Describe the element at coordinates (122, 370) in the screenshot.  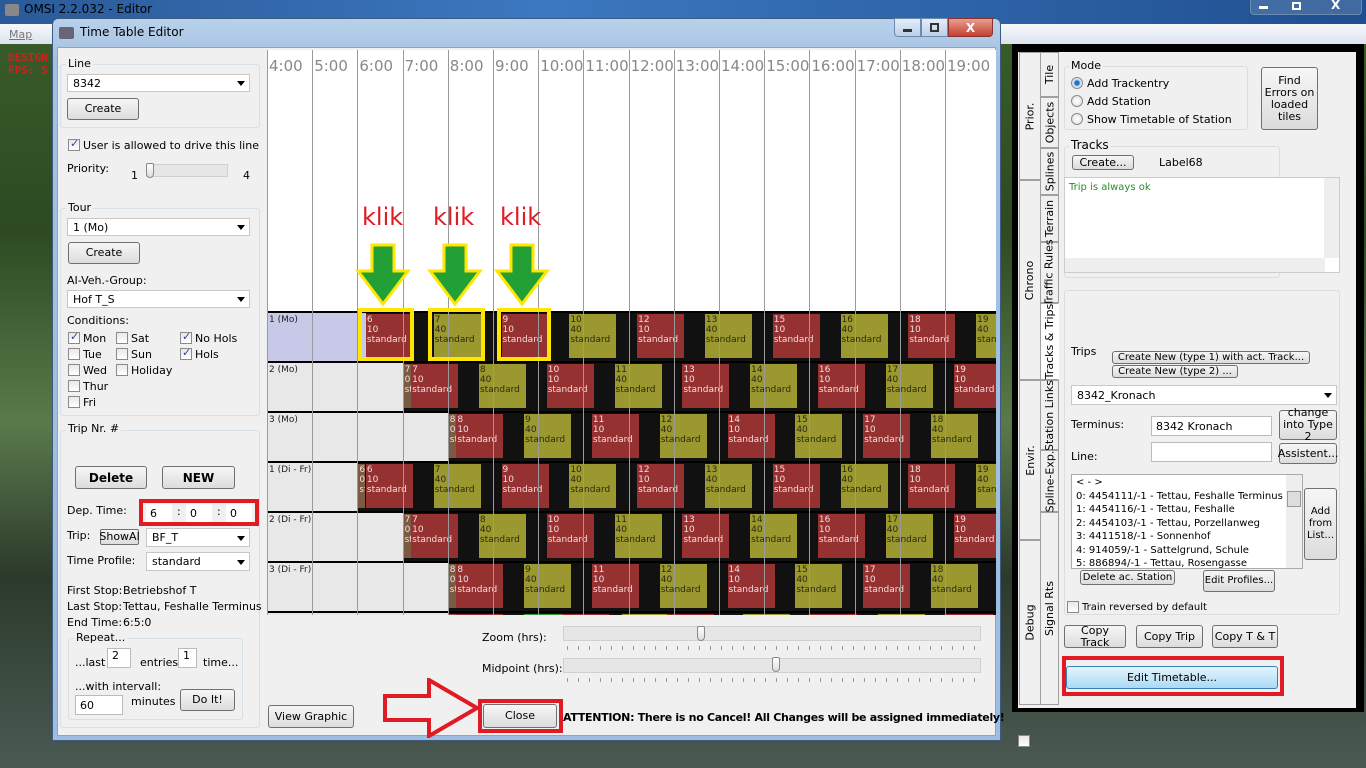
I see `condition-holiday-checkbox` at that location.